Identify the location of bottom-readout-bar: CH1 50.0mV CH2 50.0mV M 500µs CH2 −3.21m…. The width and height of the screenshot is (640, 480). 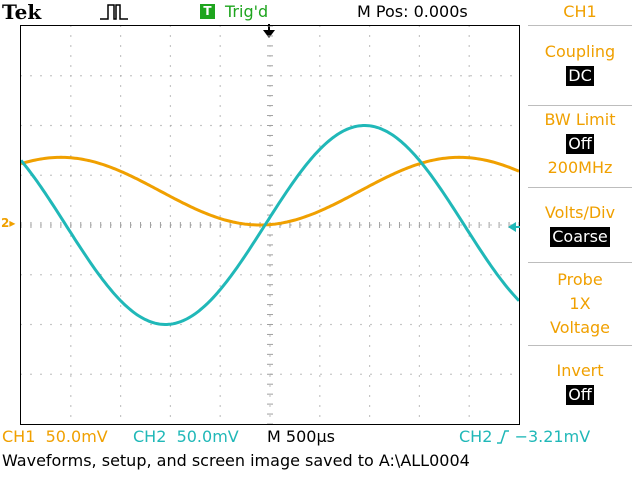
(320, 438).